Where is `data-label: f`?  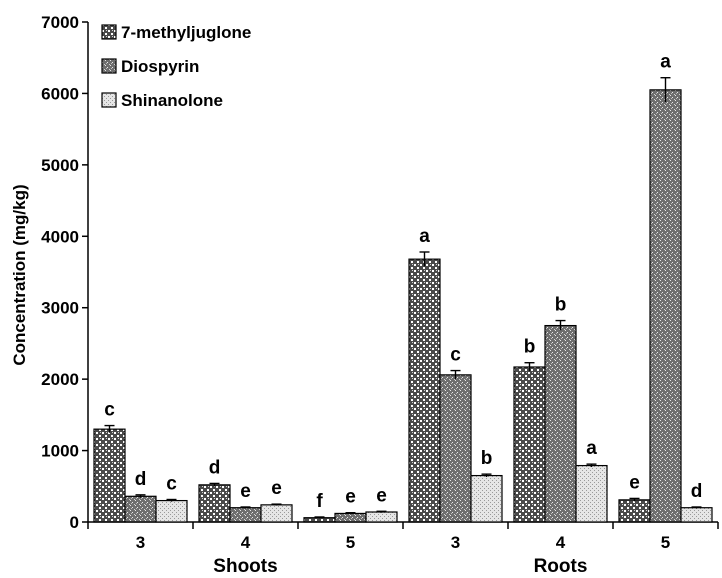
data-label: f is located at coordinates (319, 501).